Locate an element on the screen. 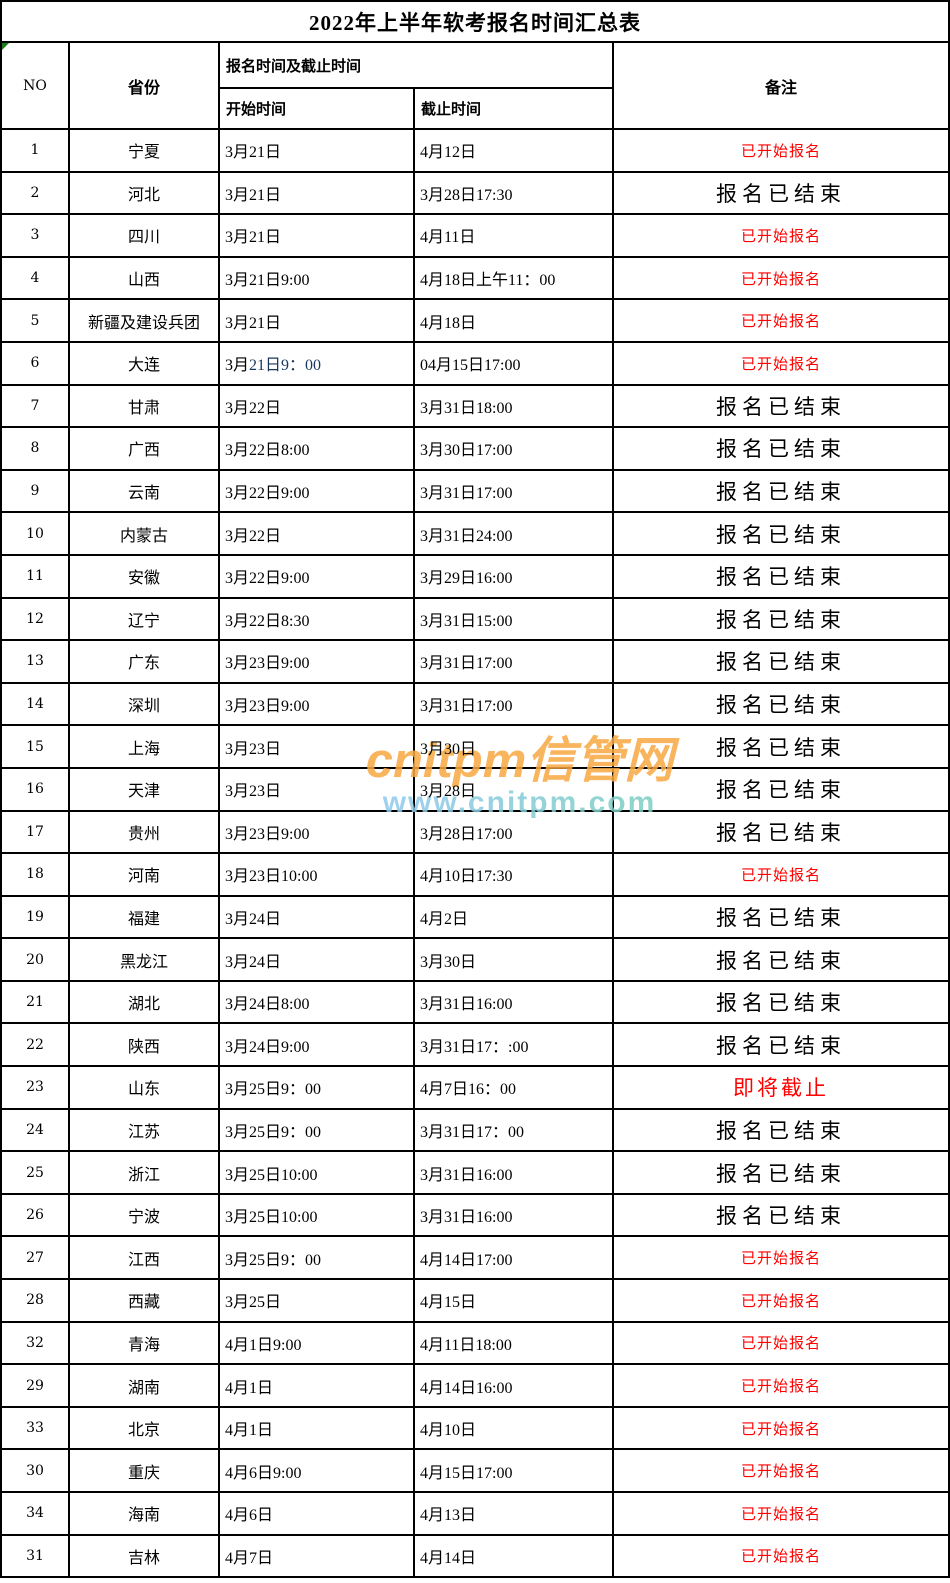  cell-province: 吉林 is located at coordinates (144, 1556).